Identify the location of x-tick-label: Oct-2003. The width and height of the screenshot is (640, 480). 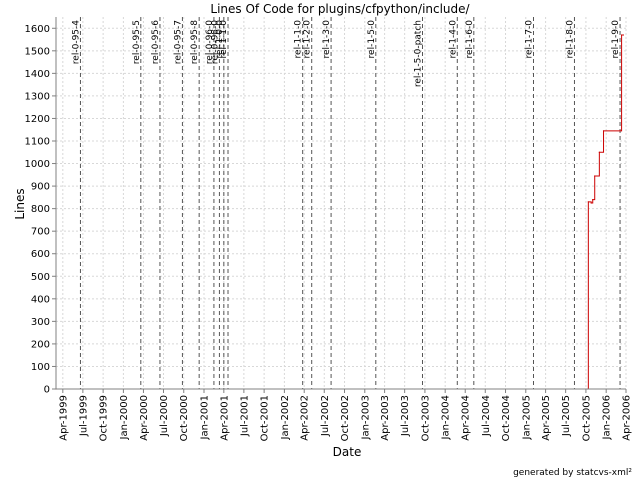
(425, 418).